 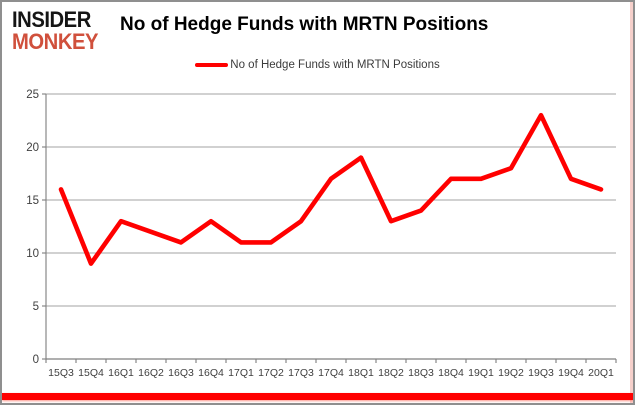 What do you see at coordinates (361, 373) in the screenshot?
I see `svg-text: 18Q1` at bounding box center [361, 373].